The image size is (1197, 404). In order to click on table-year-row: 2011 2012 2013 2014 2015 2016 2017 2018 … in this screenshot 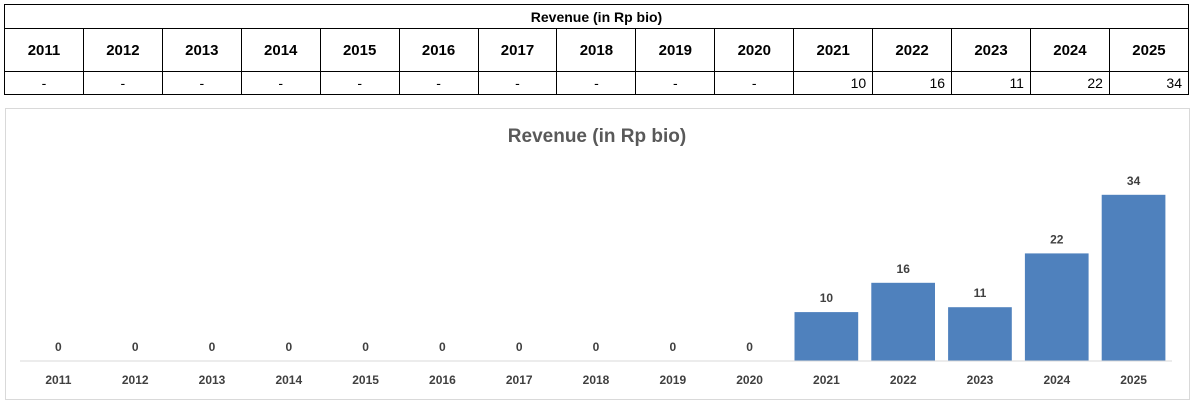, I will do `click(597, 50)`.